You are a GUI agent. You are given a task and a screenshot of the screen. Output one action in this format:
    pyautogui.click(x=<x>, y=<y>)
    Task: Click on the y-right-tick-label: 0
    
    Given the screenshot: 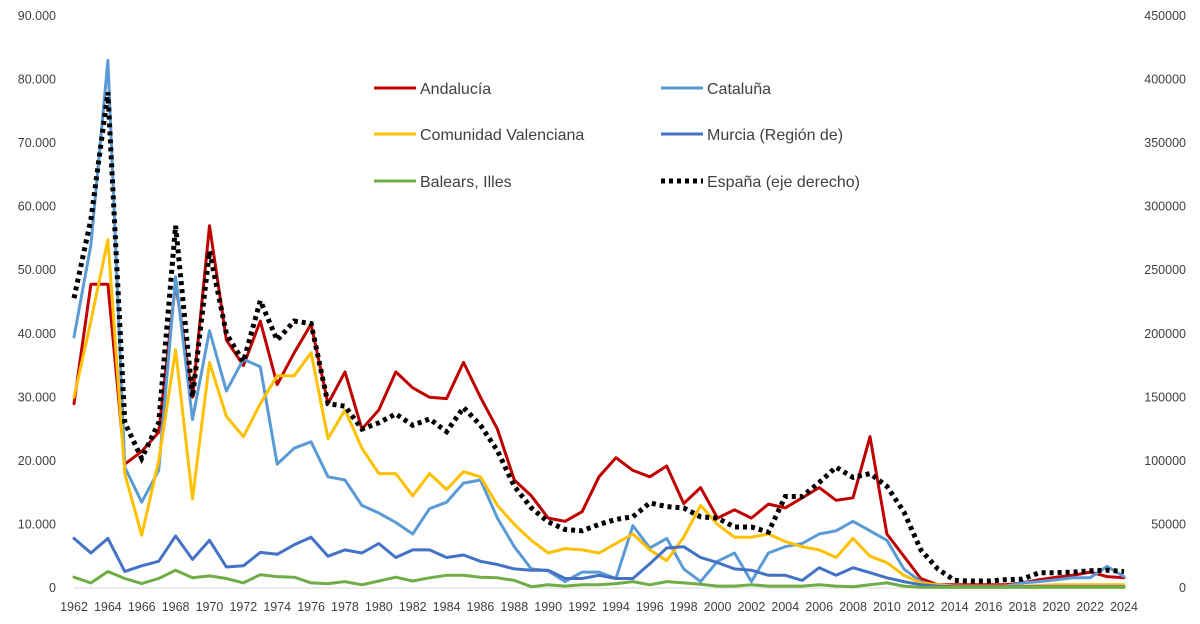 What is the action you would take?
    pyautogui.click(x=1182, y=588)
    